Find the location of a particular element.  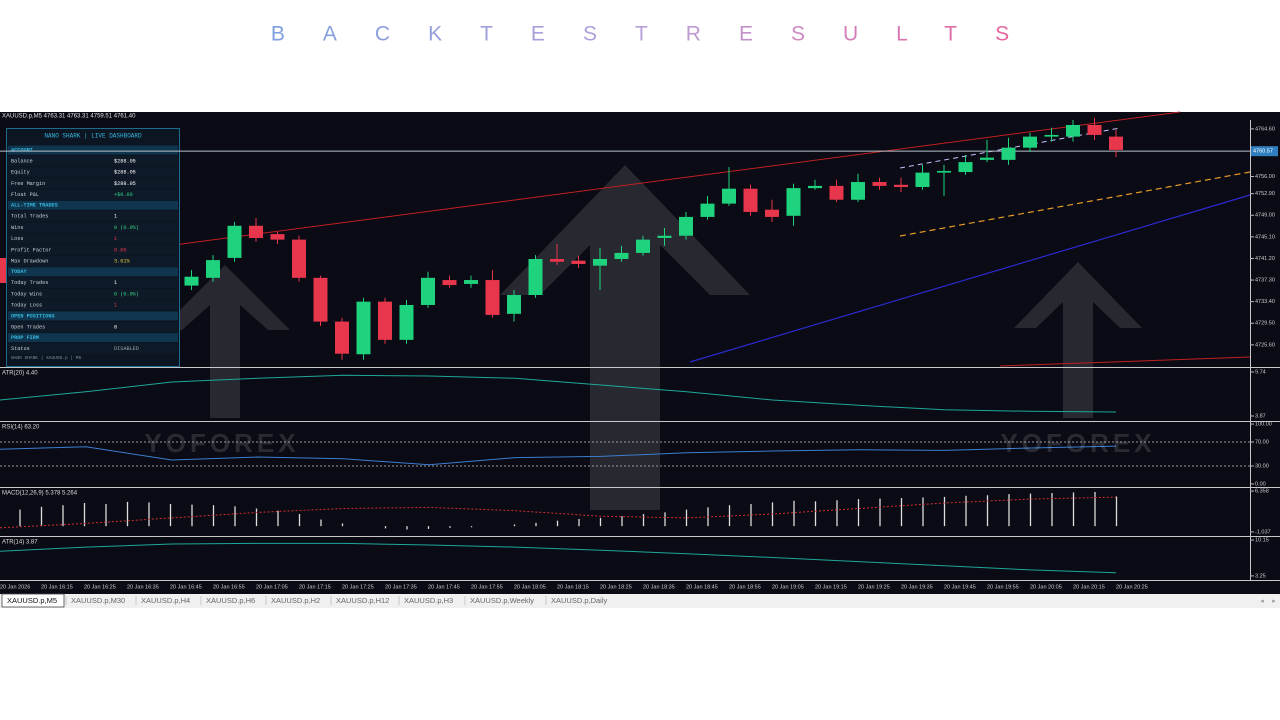

x-tick-label: 20 Jan 16:35 is located at coordinates (143, 587).